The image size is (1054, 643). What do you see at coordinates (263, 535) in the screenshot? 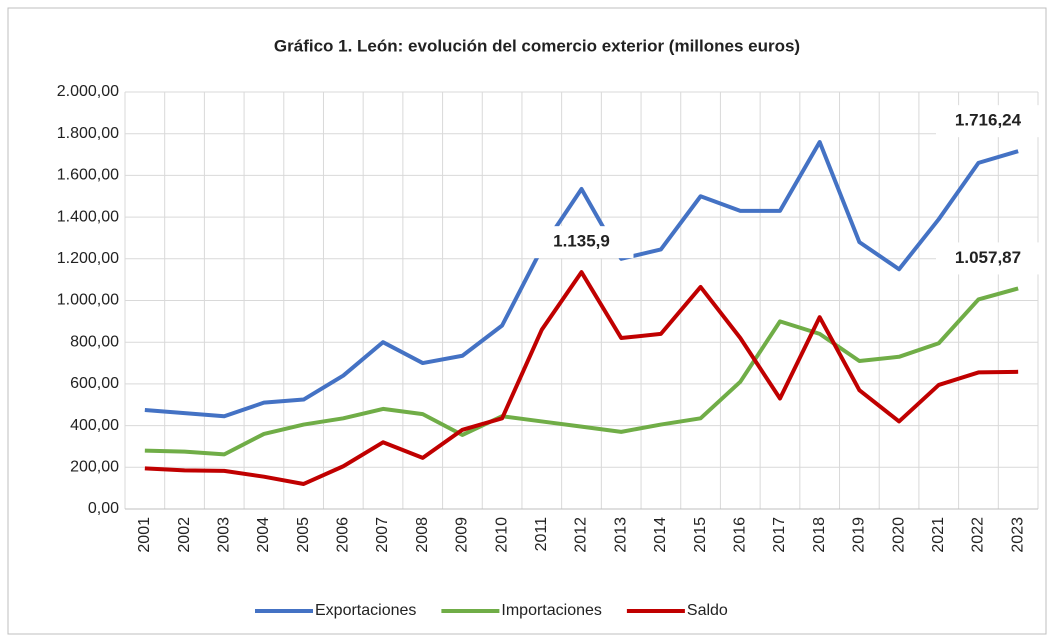
I see `x-tick-label: 2004` at bounding box center [263, 535].